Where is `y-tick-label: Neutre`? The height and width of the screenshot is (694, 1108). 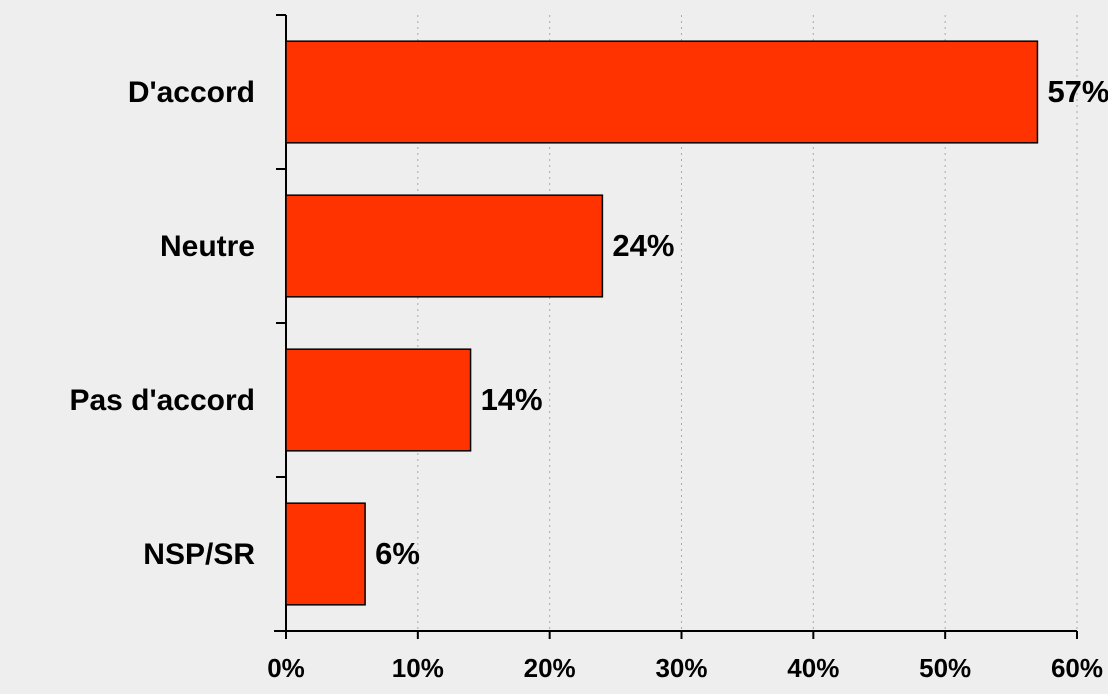 y-tick-label: Neutre is located at coordinates (207, 246).